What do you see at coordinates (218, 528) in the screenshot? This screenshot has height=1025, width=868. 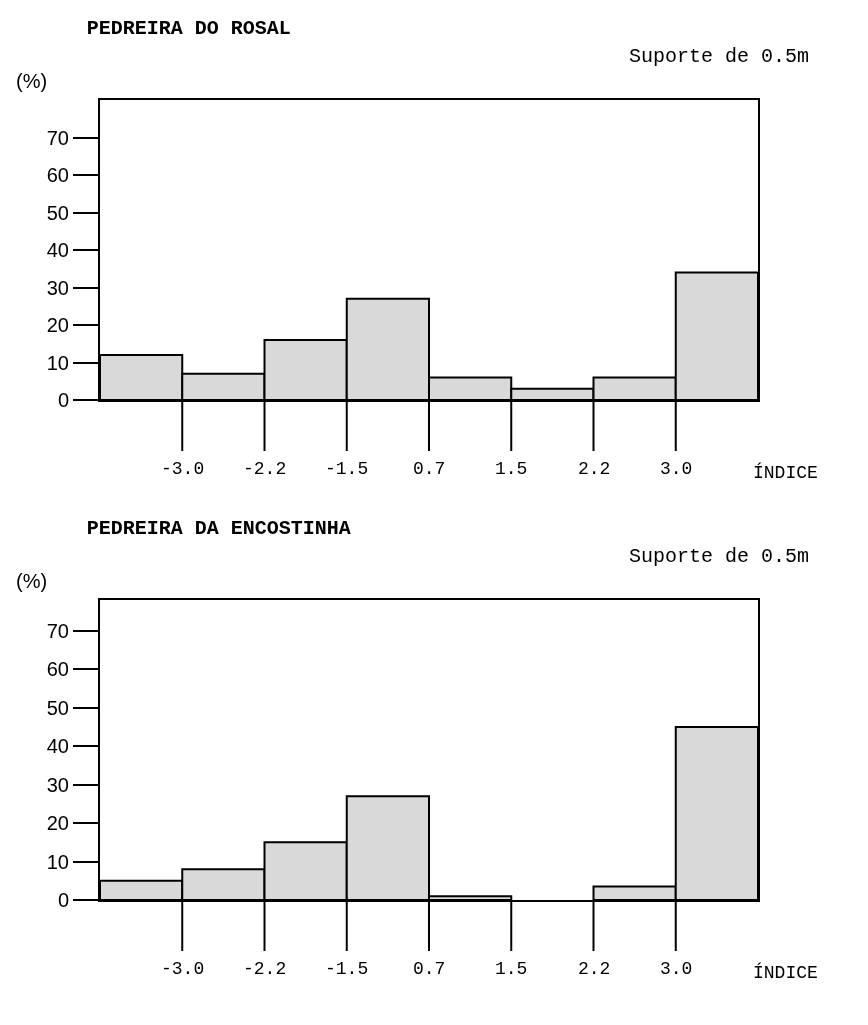 I see `chart-title: PEDREIRA DA ENCOSTINHA` at bounding box center [218, 528].